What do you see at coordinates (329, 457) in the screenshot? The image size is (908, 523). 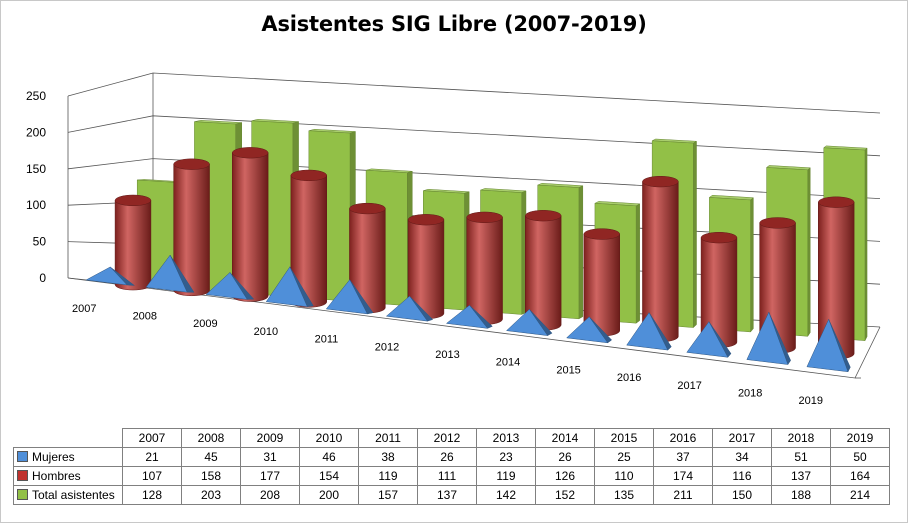 I see `table-cell: 46` at bounding box center [329, 457].